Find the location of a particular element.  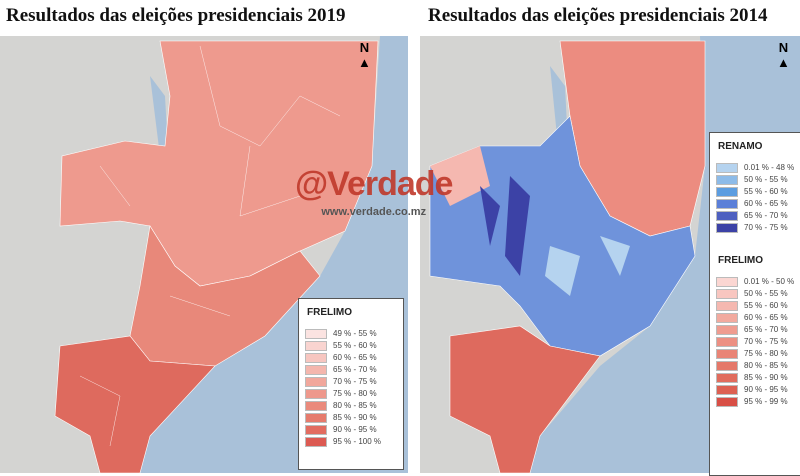

legend-item: 49 % - 55 % is located at coordinates (351, 334).